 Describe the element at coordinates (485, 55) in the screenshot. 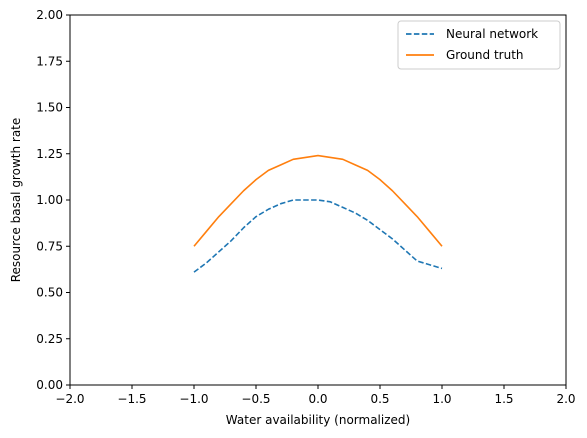

I see `legend-label-ground-truth: Ground truth` at that location.